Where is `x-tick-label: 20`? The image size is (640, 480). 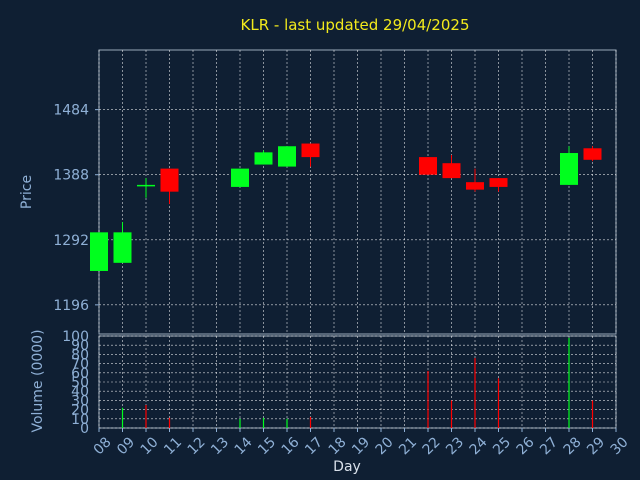 x-tick-label: 20 is located at coordinates (385, 446).